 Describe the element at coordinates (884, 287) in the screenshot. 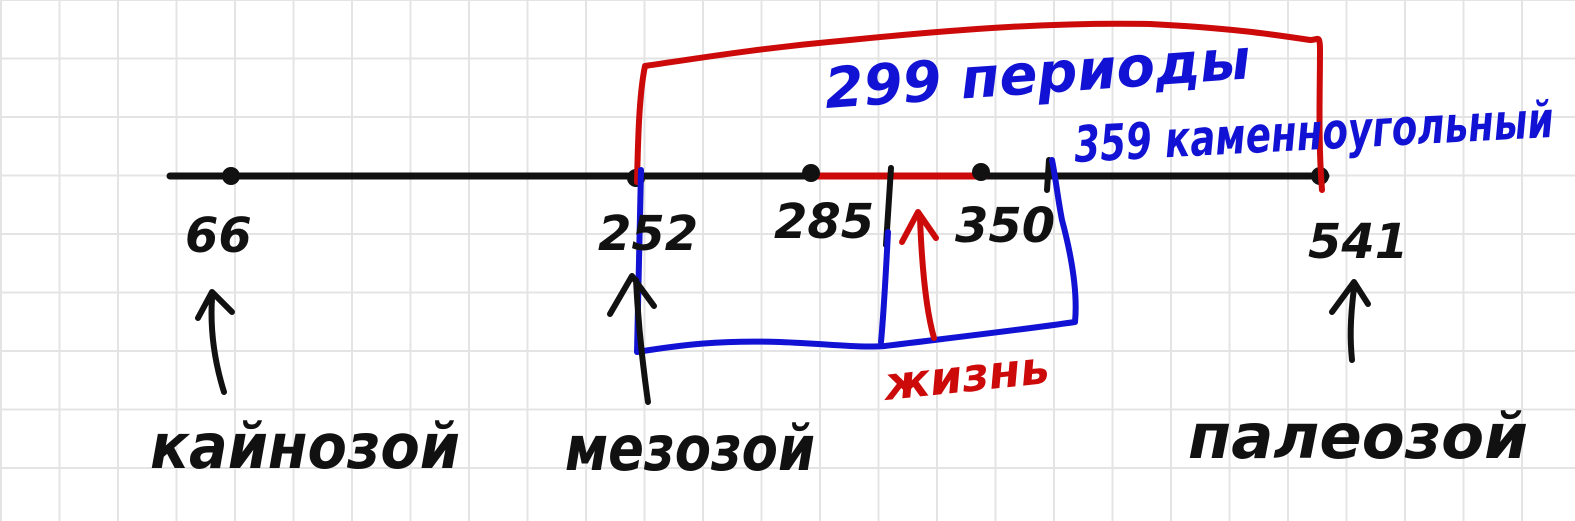

I see `blue-inner-line` at that location.